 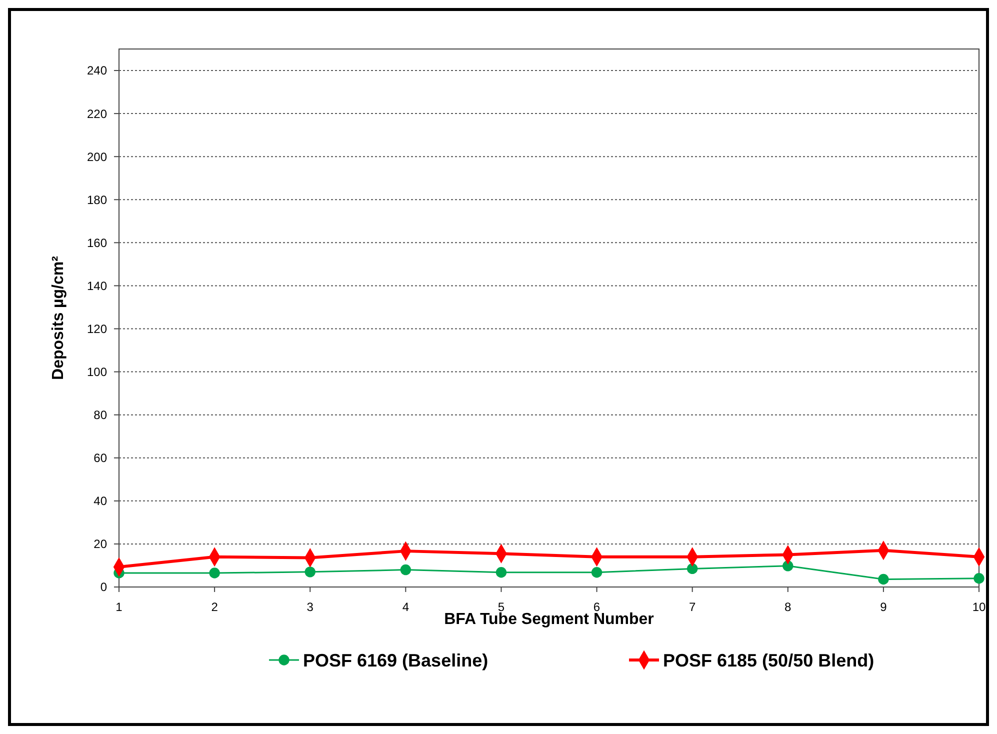 I want to click on y-tick-label: 20, so click(x=101, y=544).